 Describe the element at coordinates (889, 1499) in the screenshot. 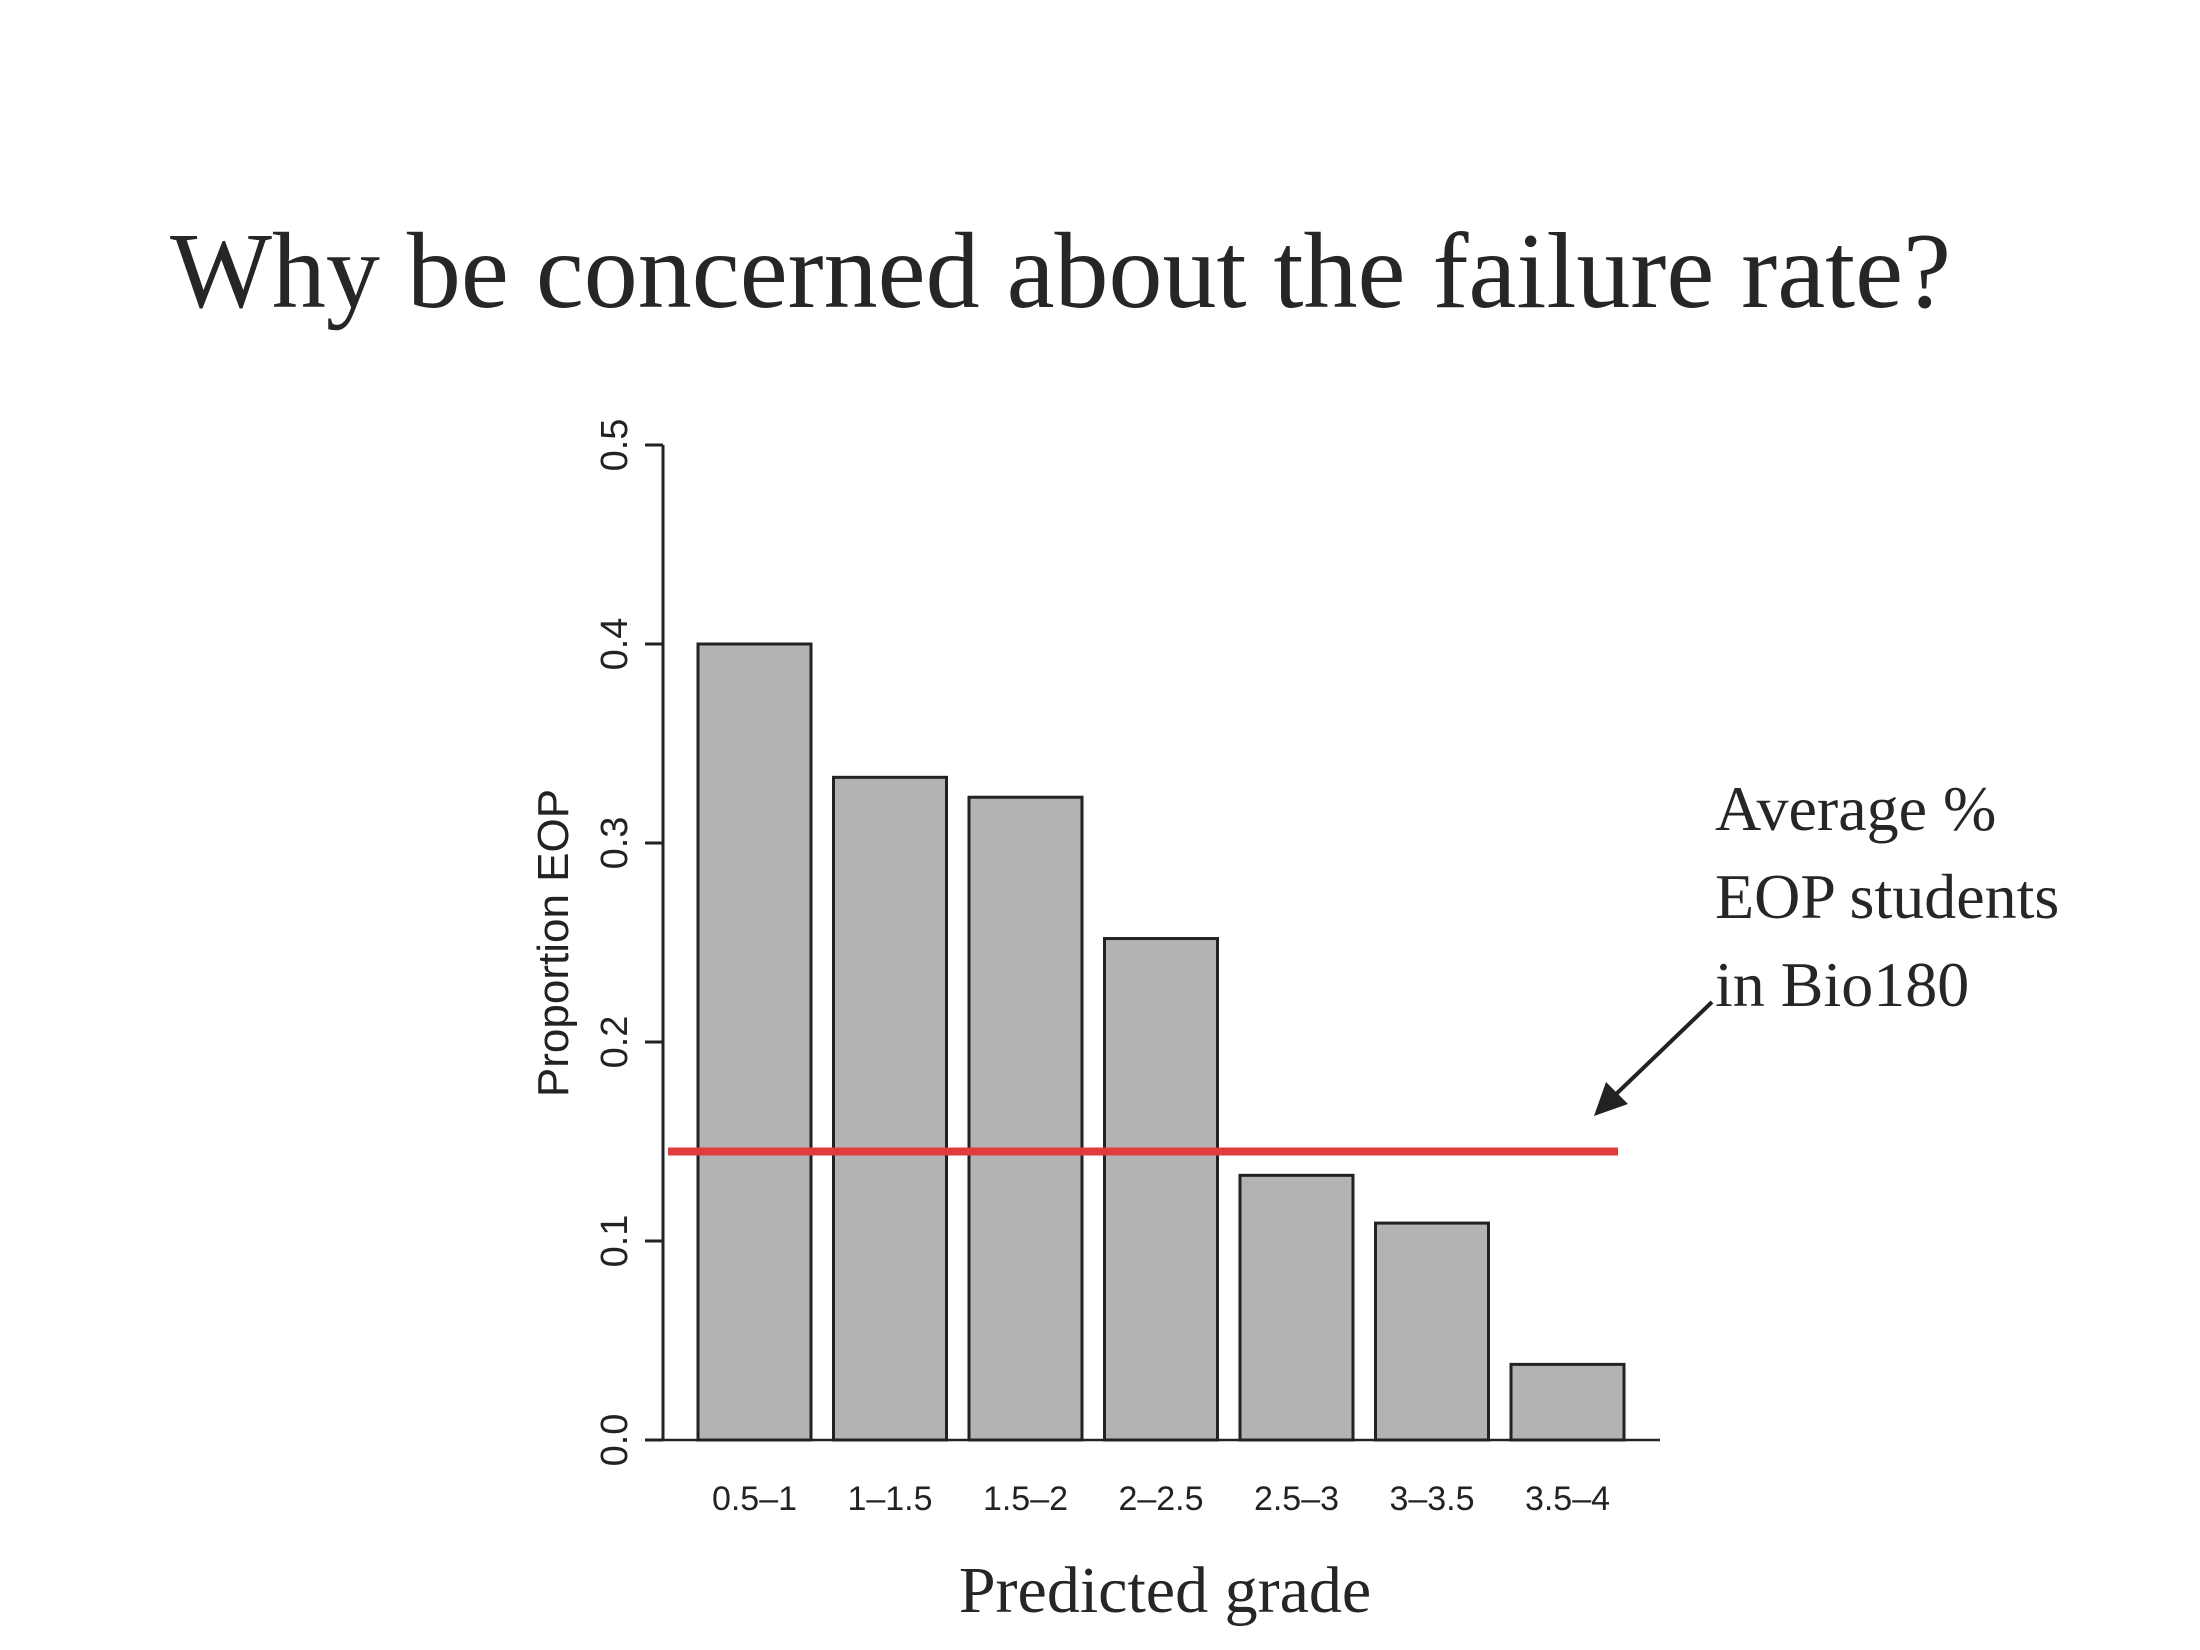

I see `x-tick-label-2: 1–1.5` at that location.